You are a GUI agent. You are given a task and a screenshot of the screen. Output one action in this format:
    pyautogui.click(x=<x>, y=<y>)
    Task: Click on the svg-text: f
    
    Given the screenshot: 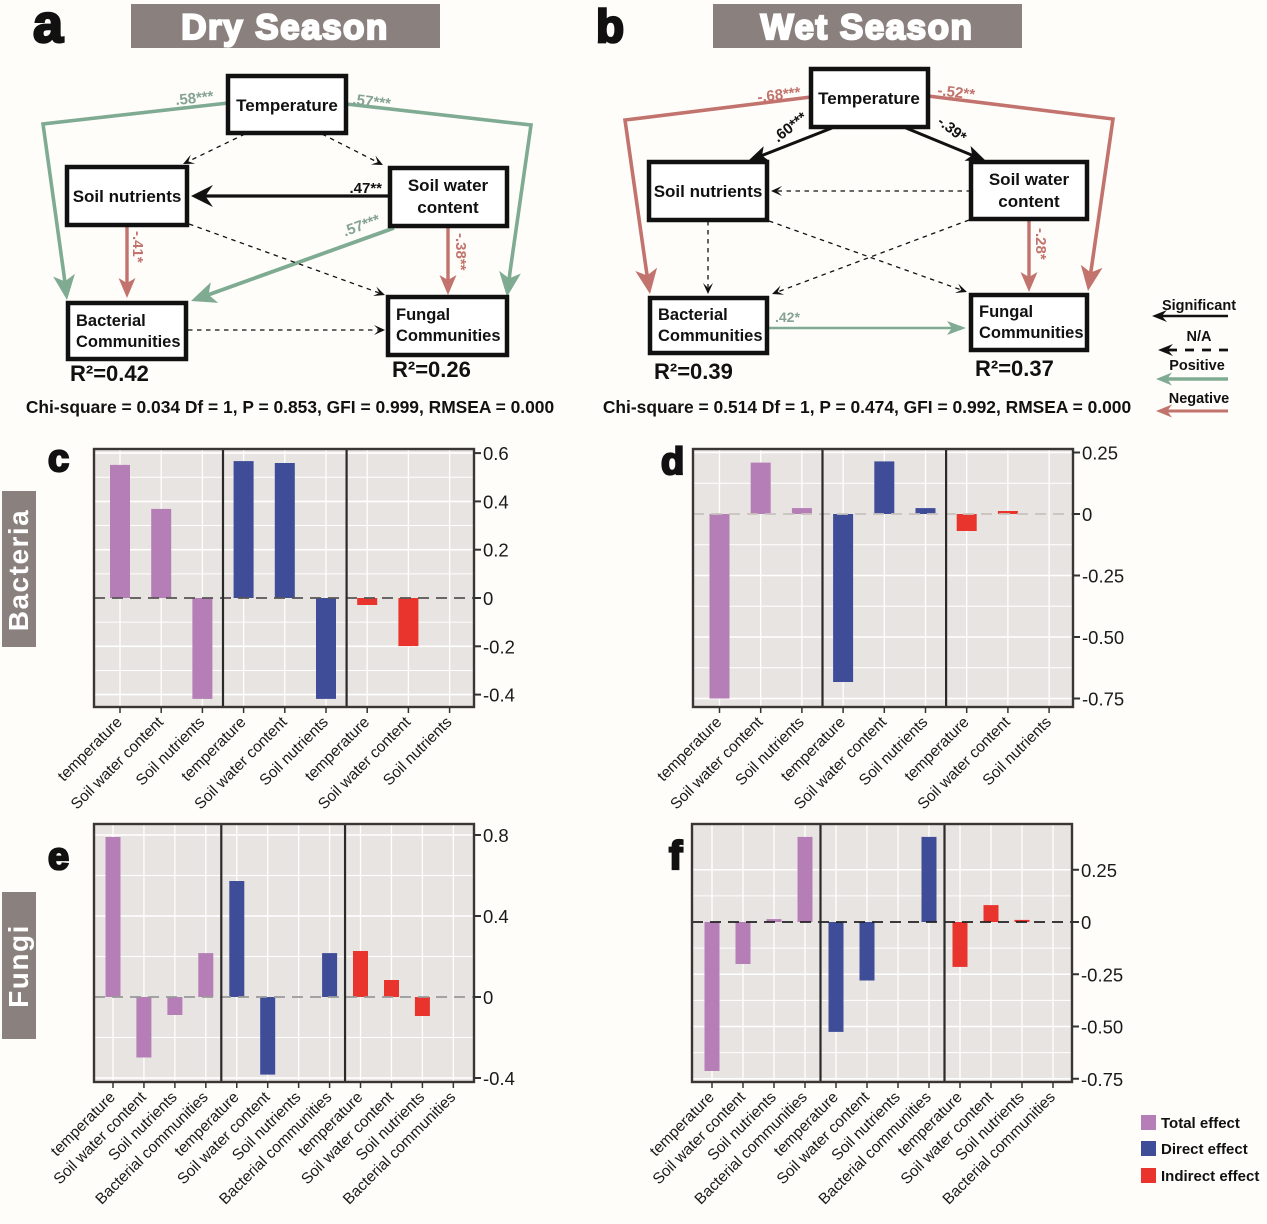 What is the action you would take?
    pyautogui.click(x=676, y=856)
    